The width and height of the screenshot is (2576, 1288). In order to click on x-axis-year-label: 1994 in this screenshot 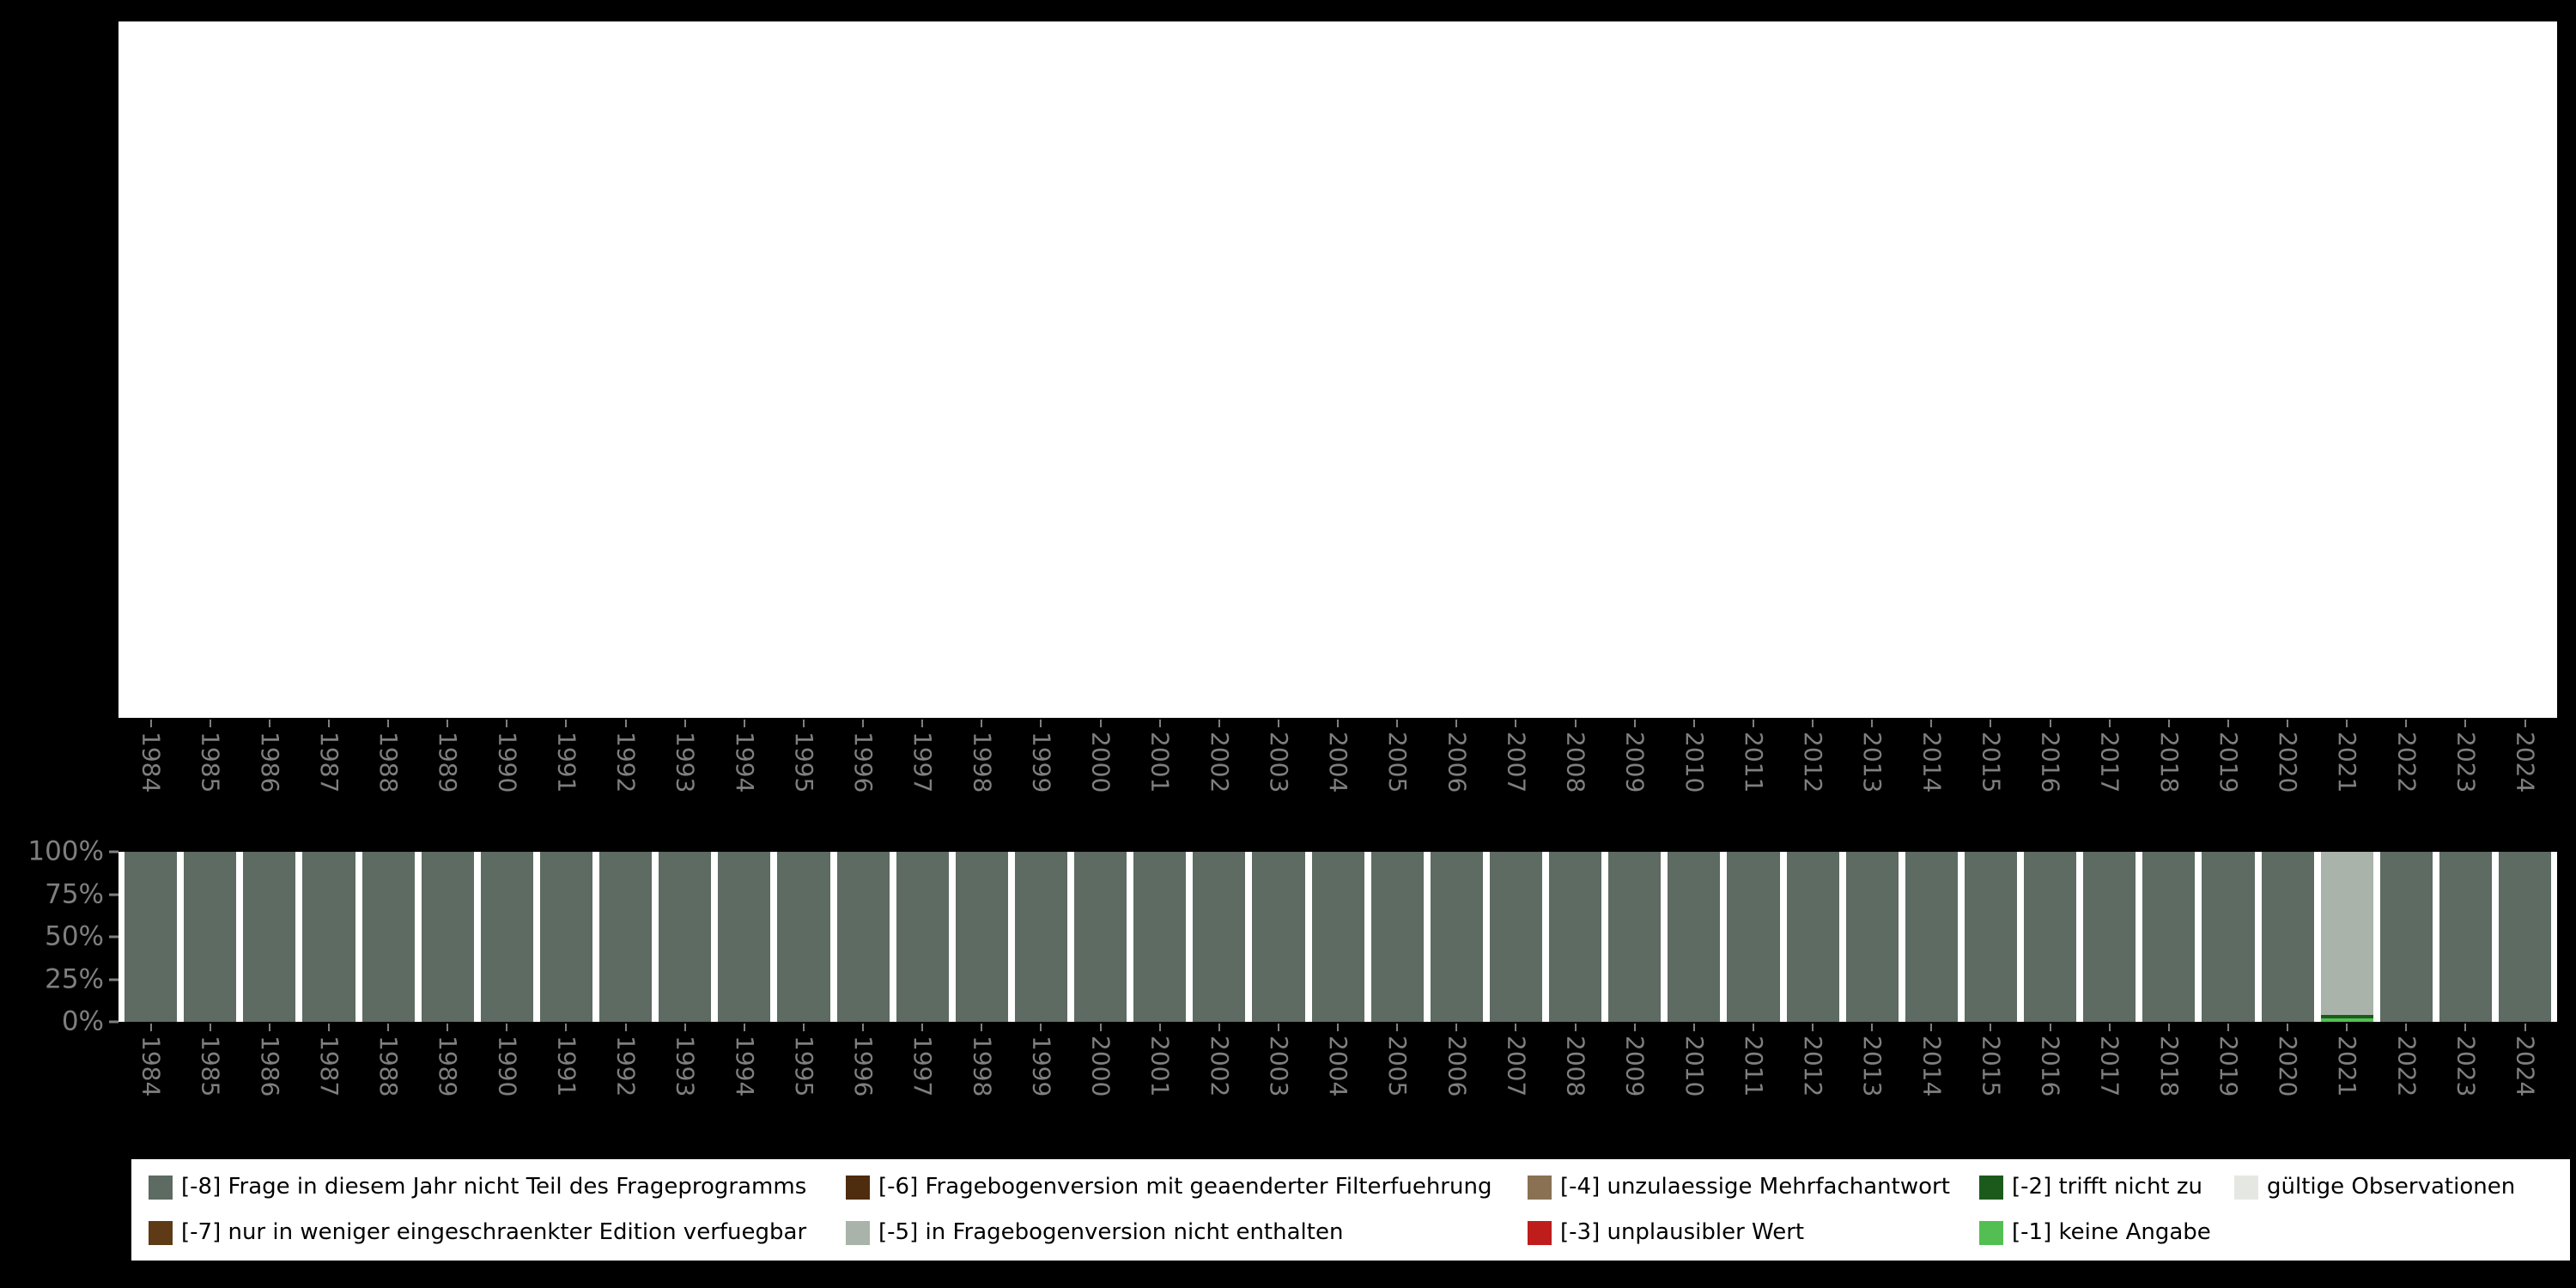, I will do `click(744, 762)`.